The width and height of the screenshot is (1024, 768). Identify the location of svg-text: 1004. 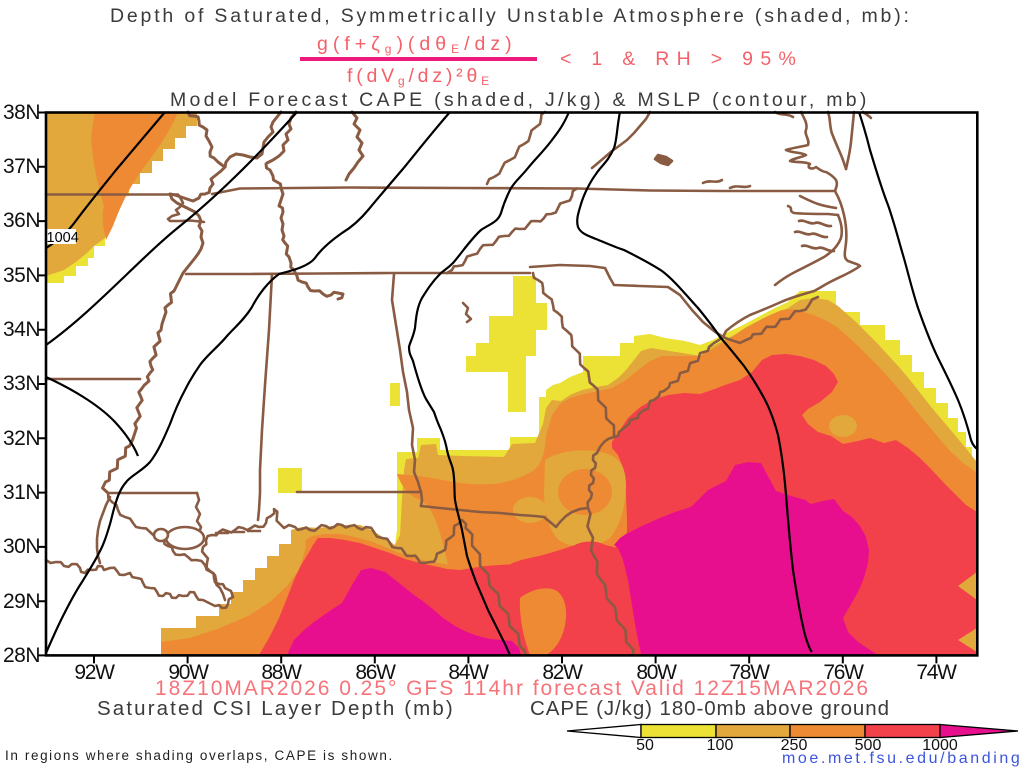
(63, 238).